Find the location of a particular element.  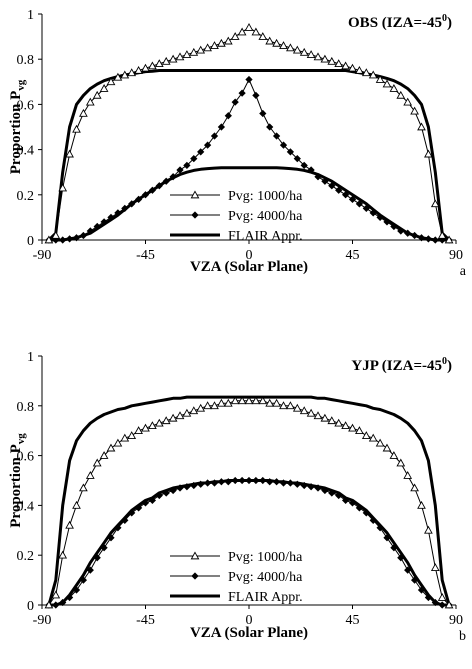

legend-marker-triangle is located at coordinates (195, 555).